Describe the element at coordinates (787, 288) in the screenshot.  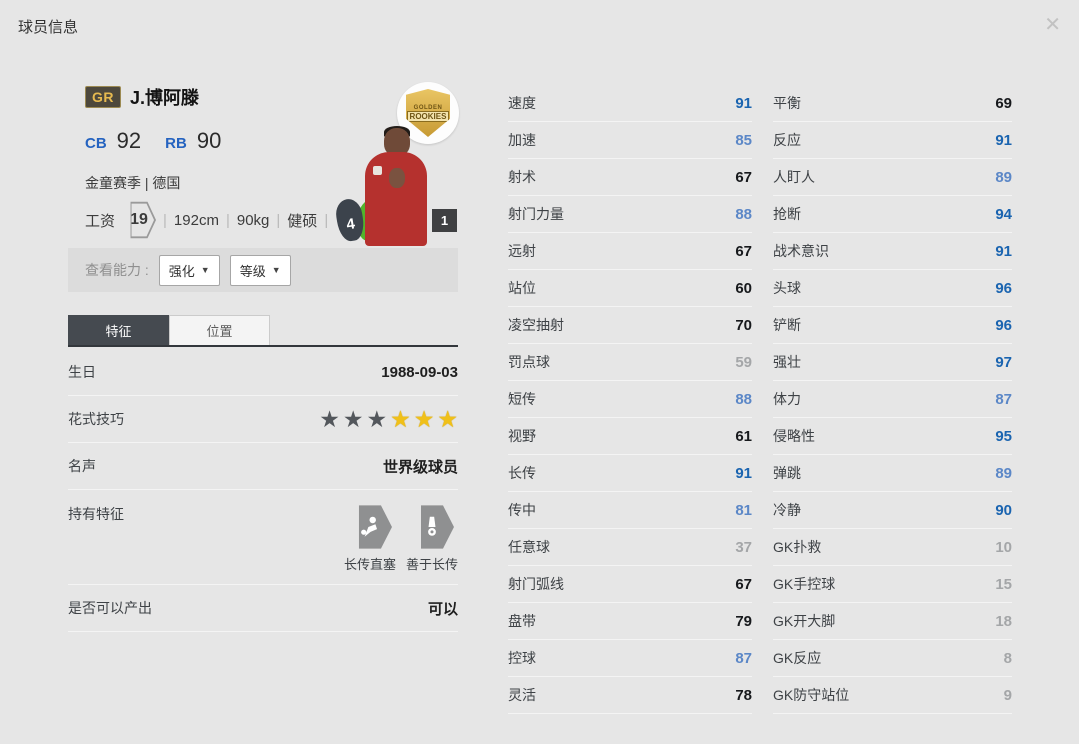
I see `stat-label: 头球` at that location.